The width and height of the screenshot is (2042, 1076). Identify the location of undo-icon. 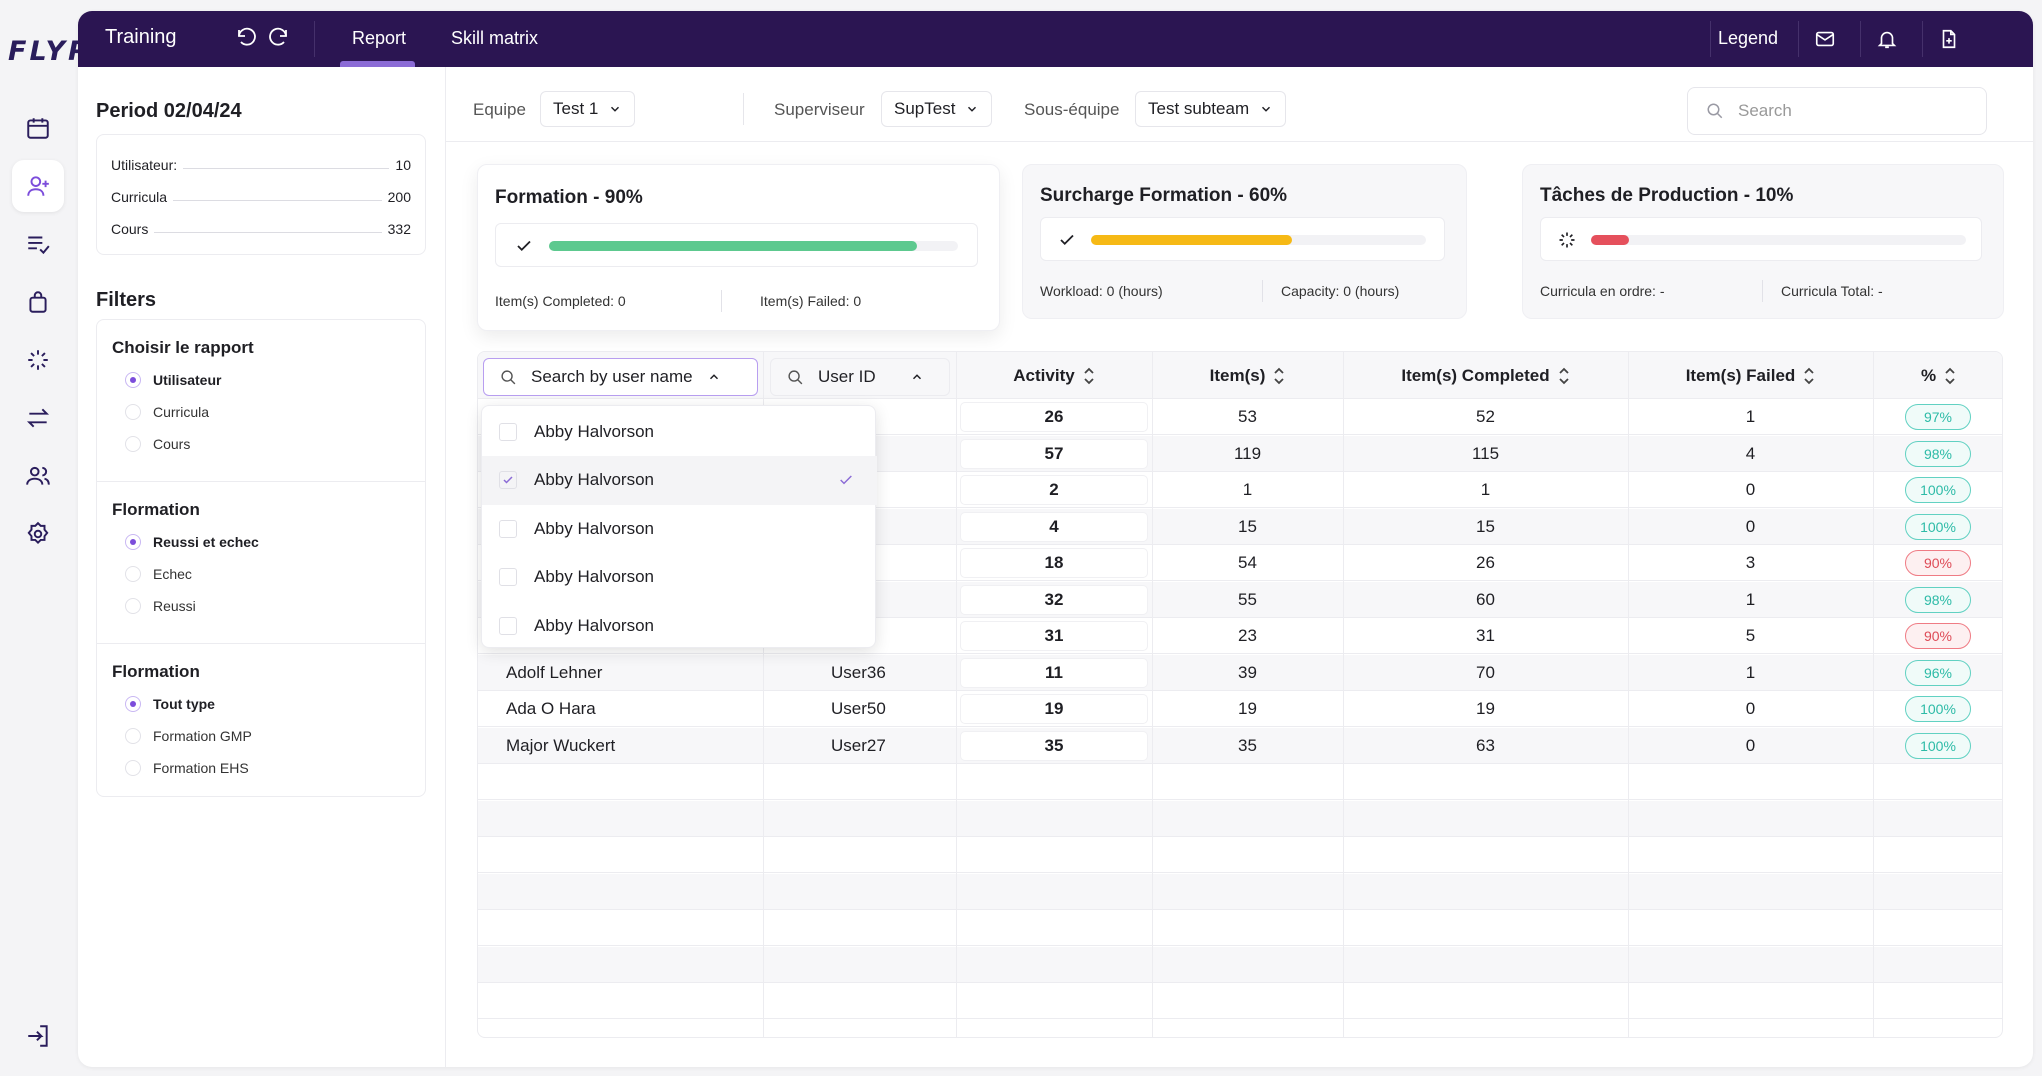
(247, 38).